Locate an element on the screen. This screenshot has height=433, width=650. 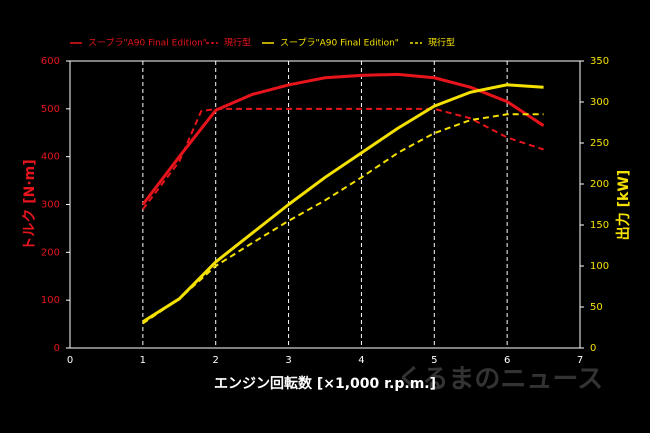
y-tick-label: 100 is located at coordinates (50, 300).